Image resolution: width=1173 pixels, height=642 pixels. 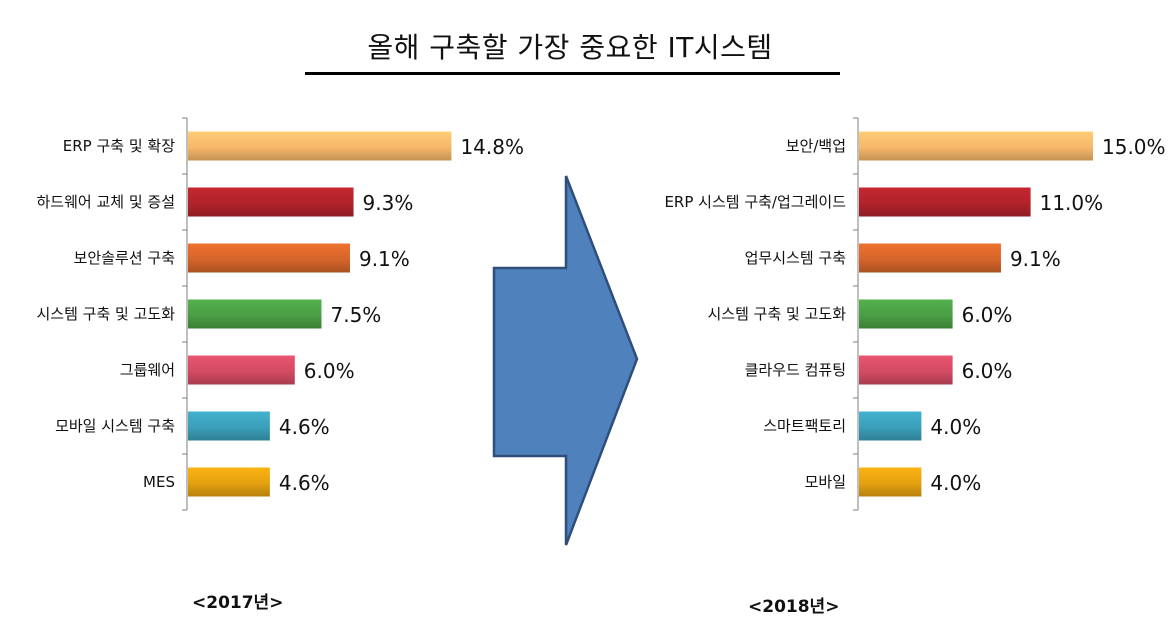 What do you see at coordinates (755, 202) in the screenshot?
I see `category-label-2018: ERP 시스템 구축/업그레이드` at bounding box center [755, 202].